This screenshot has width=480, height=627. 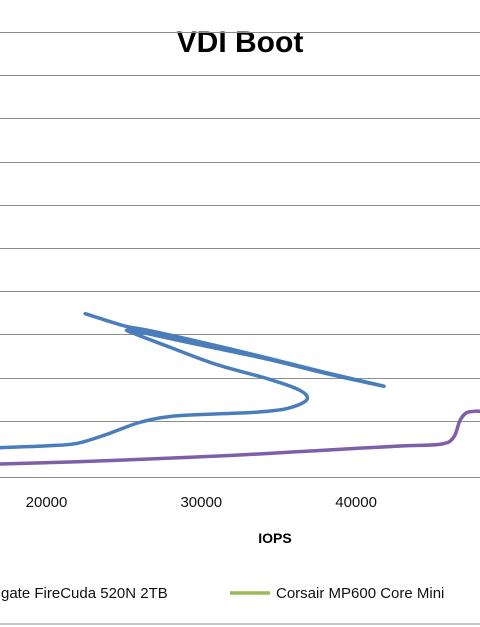 What do you see at coordinates (47, 502) in the screenshot?
I see `x-tick-label: 20000` at bounding box center [47, 502].